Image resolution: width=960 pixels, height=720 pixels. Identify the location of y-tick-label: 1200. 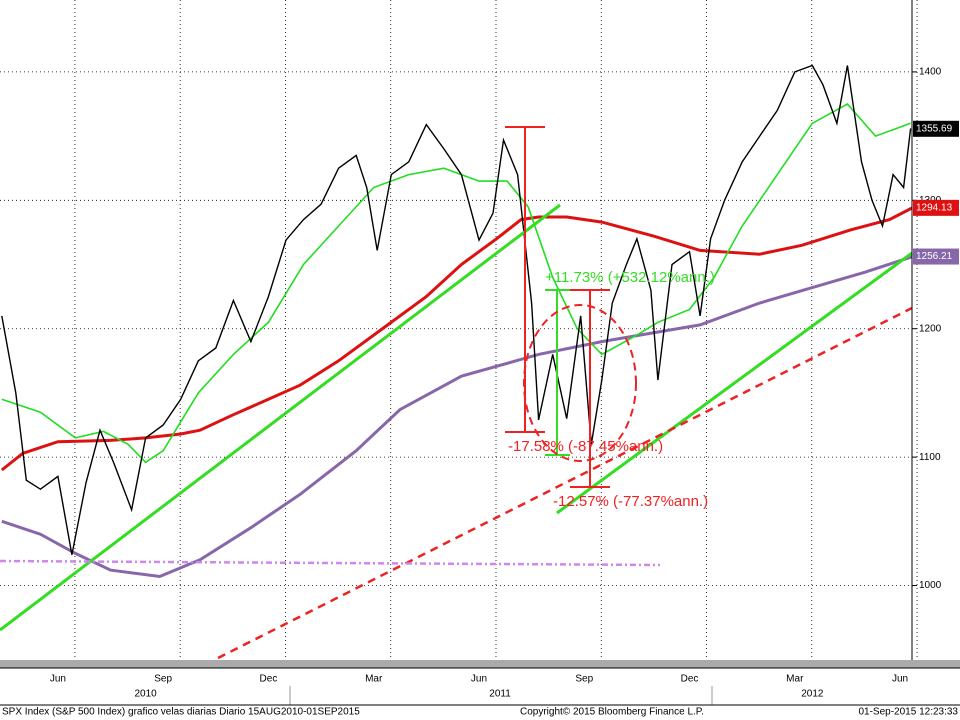
(930, 328).